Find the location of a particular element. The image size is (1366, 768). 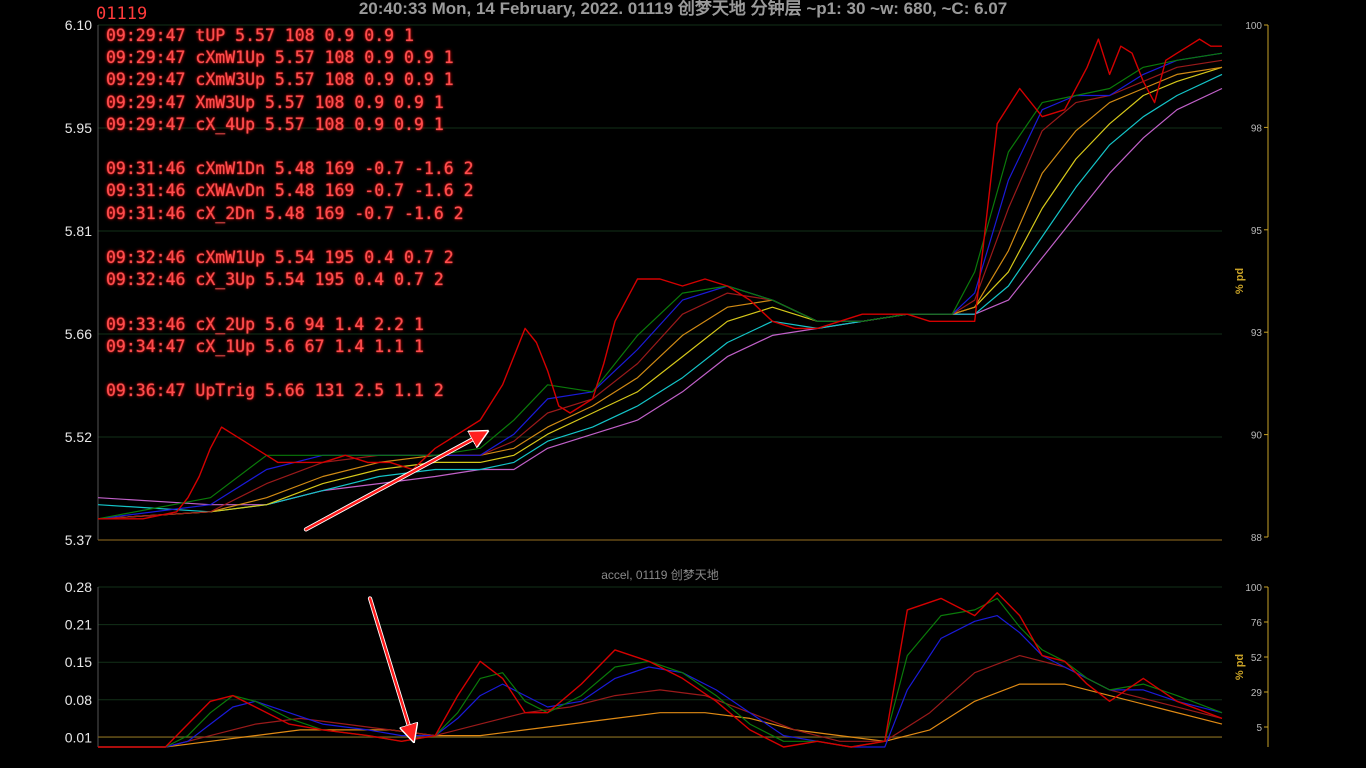

right-tick-label: 76 is located at coordinates (1257, 623).